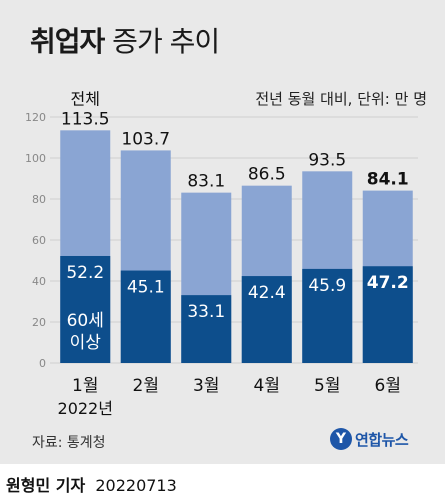 Image resolution: width=445 pixels, height=500 pixels. What do you see at coordinates (162, 41) in the screenshot?
I see `title-rest: 증가 추이` at bounding box center [162, 41].